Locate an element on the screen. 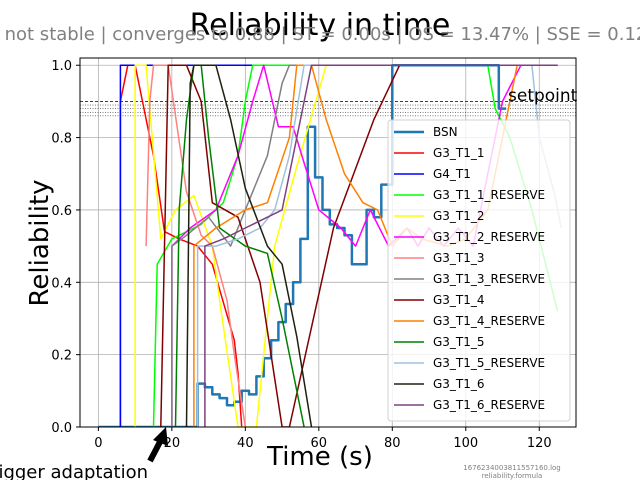 This screenshot has height=480, width=640. legend-label-bsn: BSN is located at coordinates (445, 132).